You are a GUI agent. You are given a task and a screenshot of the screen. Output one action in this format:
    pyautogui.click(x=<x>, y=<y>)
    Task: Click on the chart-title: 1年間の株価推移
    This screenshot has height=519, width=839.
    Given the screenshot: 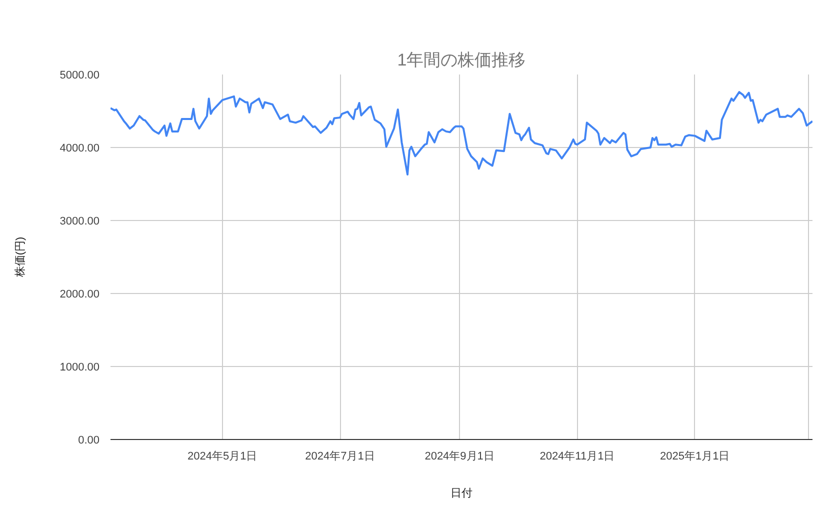 What is the action you would take?
    pyautogui.click(x=461, y=60)
    